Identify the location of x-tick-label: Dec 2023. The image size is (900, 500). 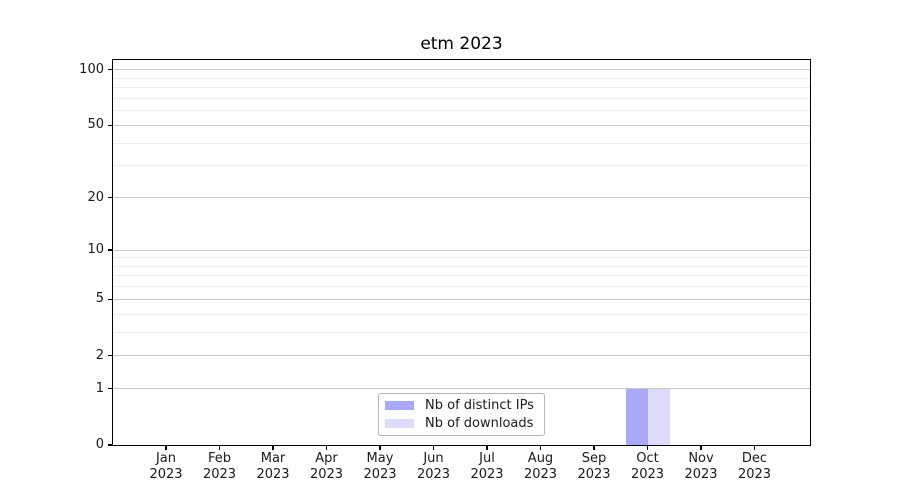
(755, 466).